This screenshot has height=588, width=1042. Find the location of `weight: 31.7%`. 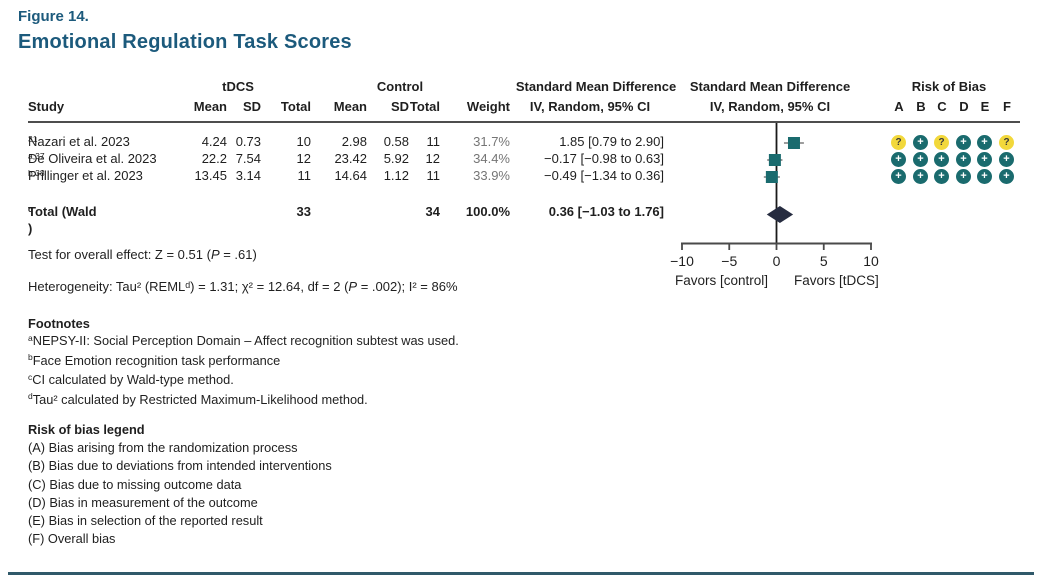

weight: 31.7% is located at coordinates (491, 141).